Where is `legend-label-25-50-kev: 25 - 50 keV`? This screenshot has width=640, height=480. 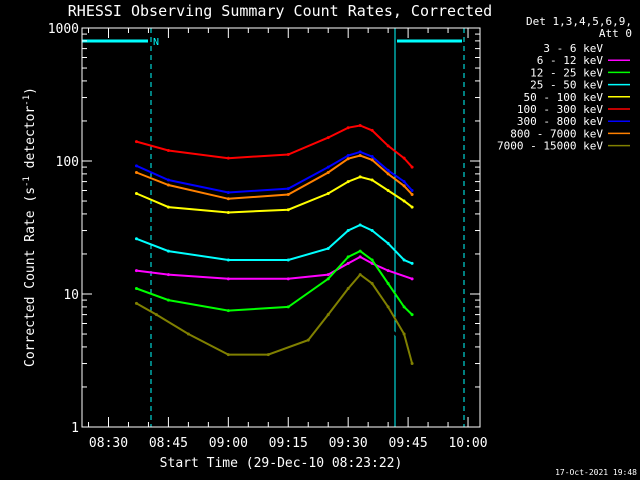
legend-label-25-50-kev: 25 - 50 keV is located at coordinates (566, 85).